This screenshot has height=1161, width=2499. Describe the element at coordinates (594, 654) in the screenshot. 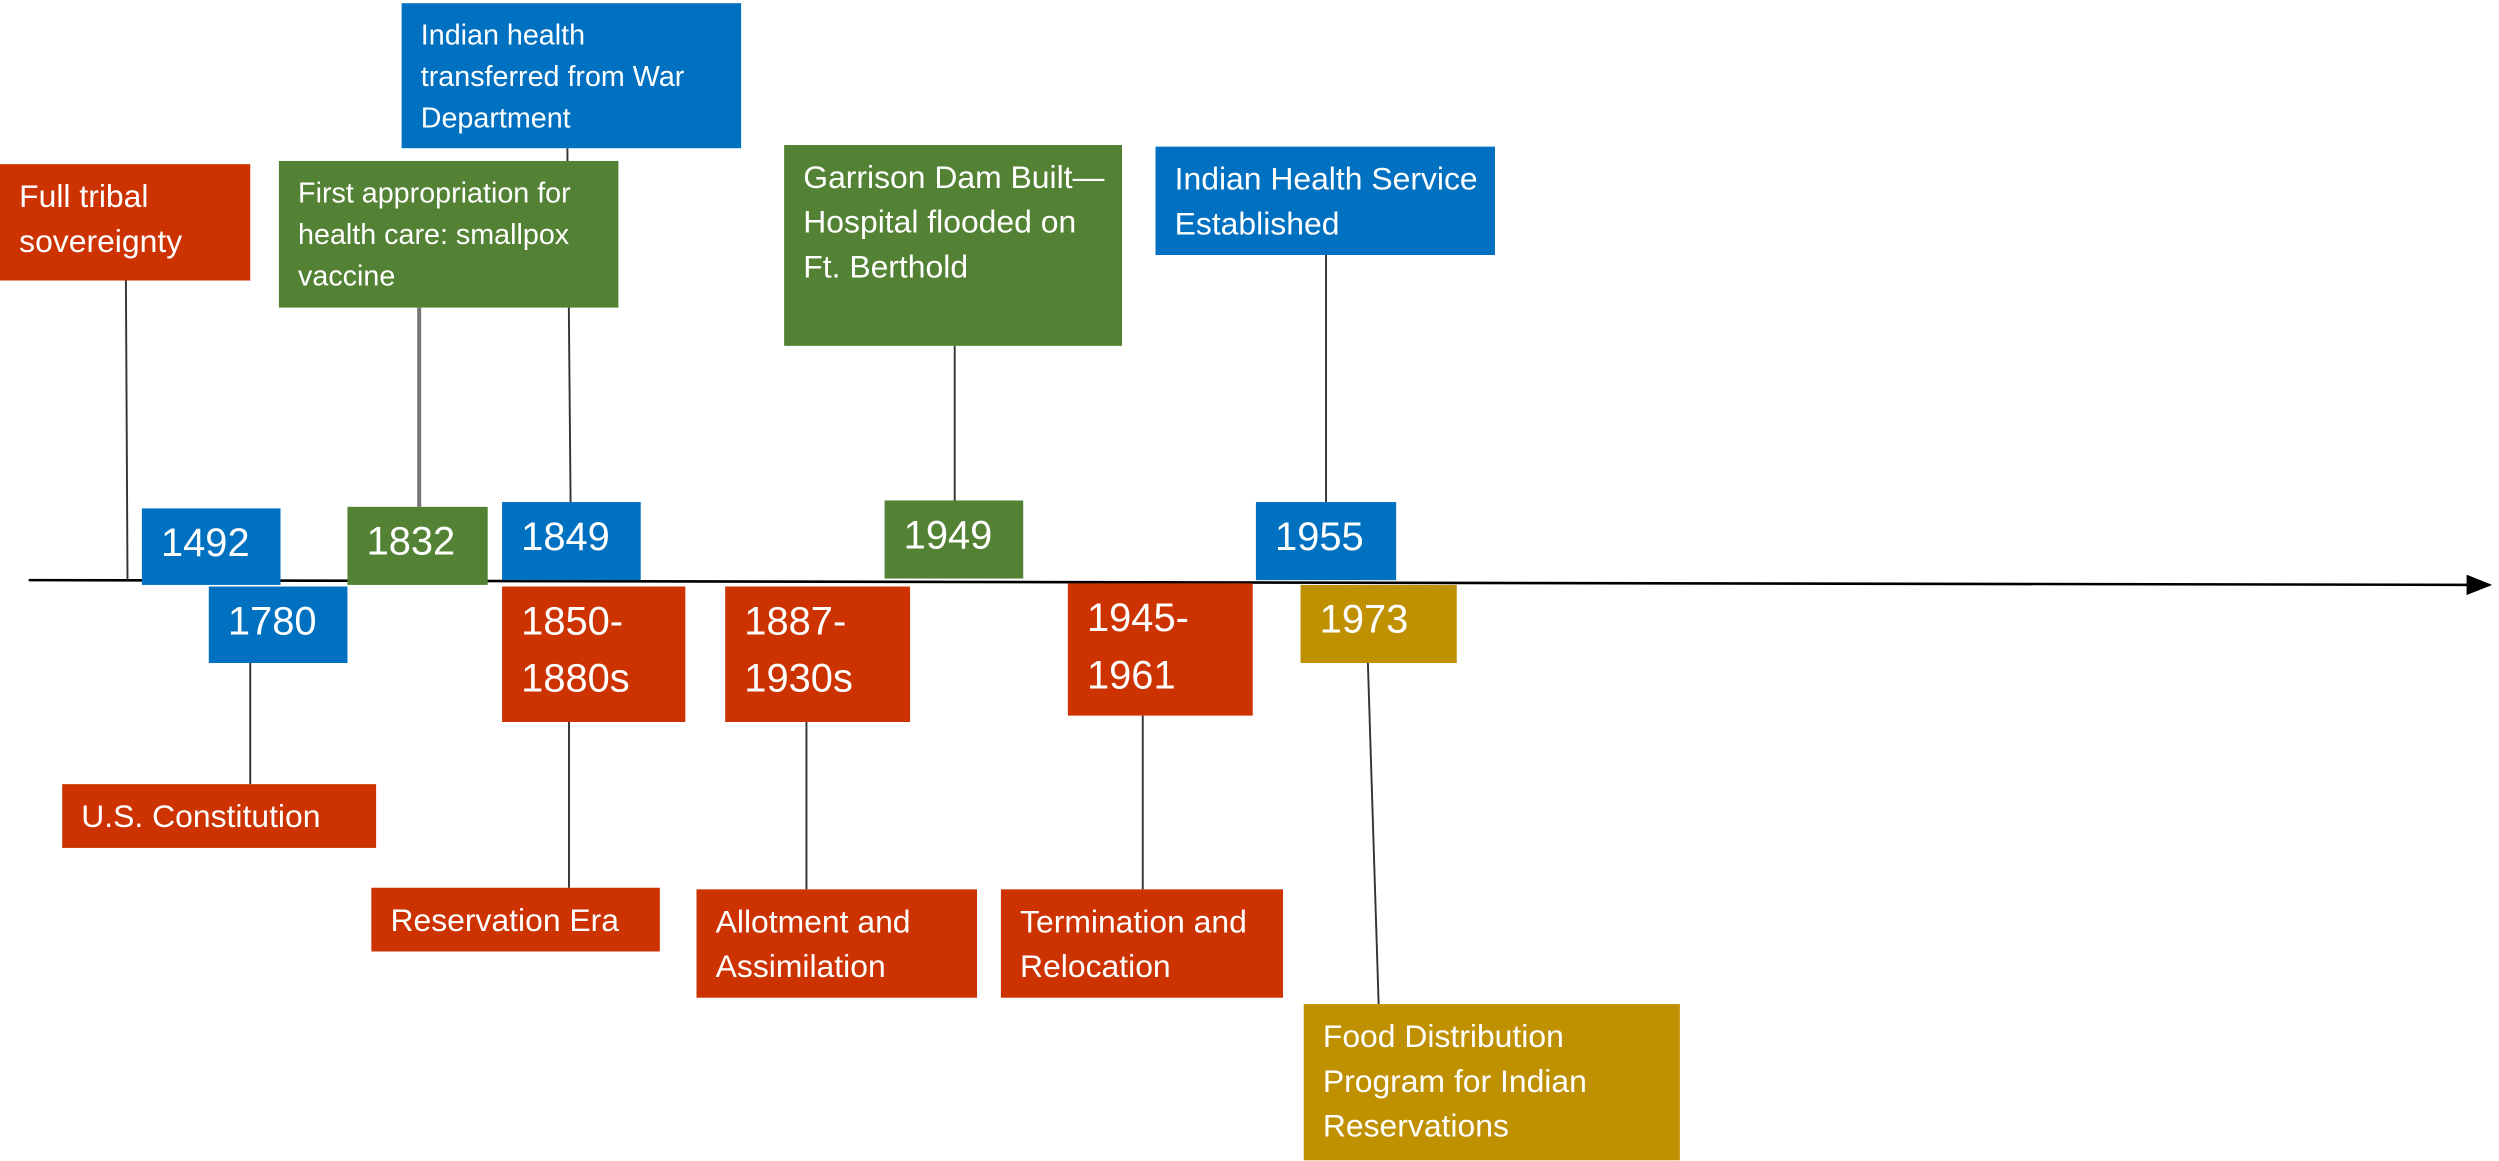

I see `year-box: 1850-1880s` at that location.